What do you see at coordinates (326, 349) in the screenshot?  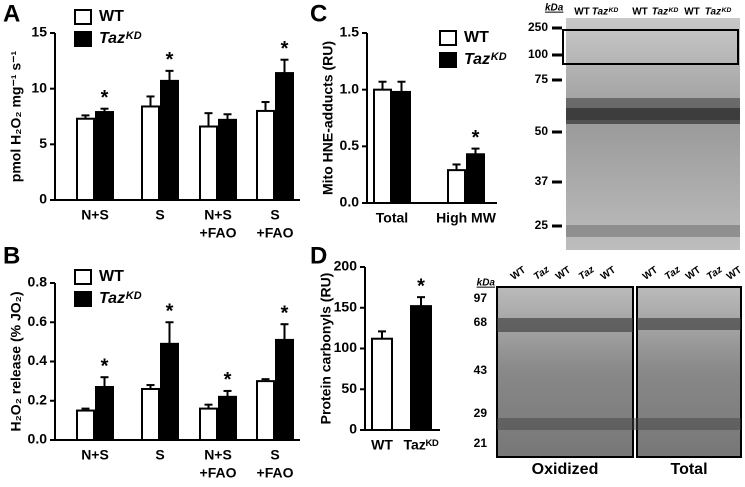 I see `y-axis-label: Protein carbonyls (RU)` at bounding box center [326, 349].